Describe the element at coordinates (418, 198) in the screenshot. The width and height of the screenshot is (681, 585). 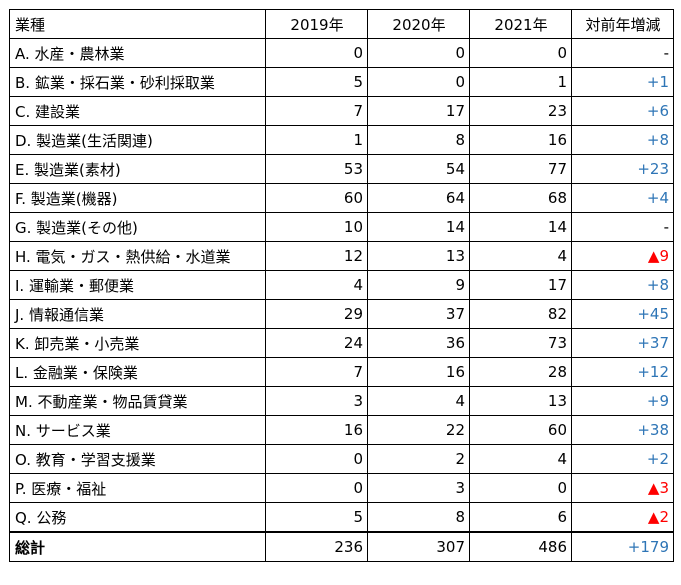
I see `row-2020: 64` at that location.